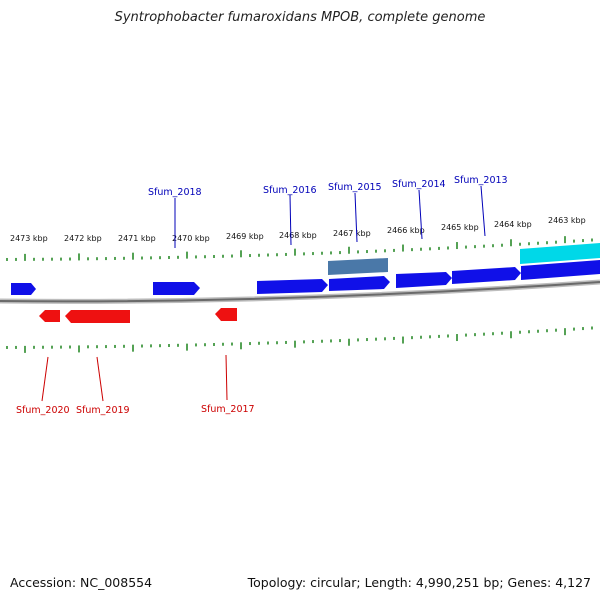  Describe the element at coordinates (513, 224) in the screenshot. I see `scale-label: 2464 kbp` at that location.